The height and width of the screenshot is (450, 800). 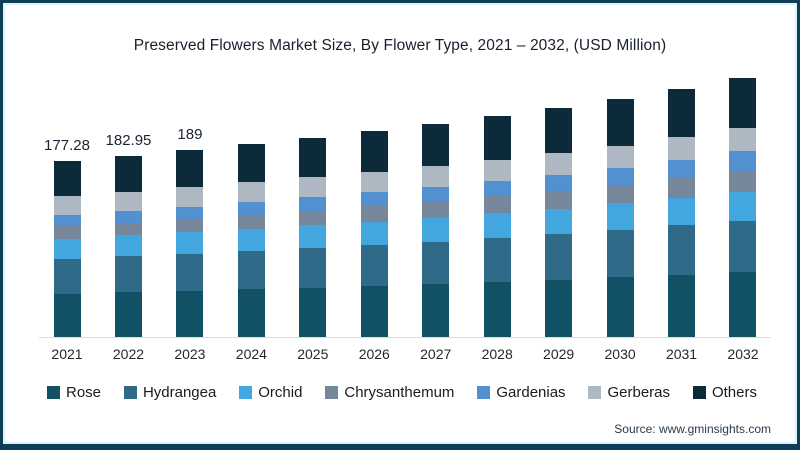 I want to click on stacked-bar-2021, so click(x=67, y=249).